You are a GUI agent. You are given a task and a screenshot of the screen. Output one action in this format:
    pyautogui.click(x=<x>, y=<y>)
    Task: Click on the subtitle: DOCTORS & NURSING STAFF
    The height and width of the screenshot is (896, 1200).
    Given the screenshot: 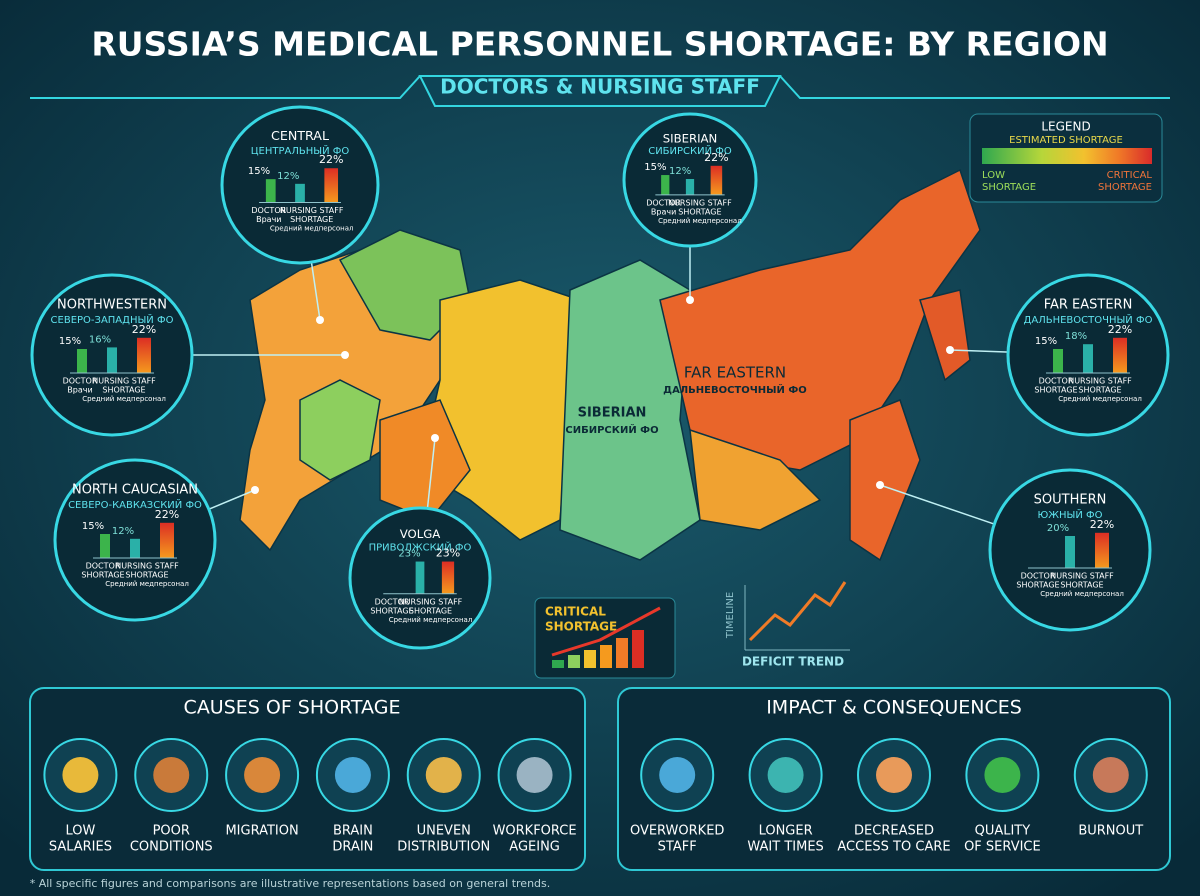 What is the action you would take?
    pyautogui.click(x=600, y=87)
    